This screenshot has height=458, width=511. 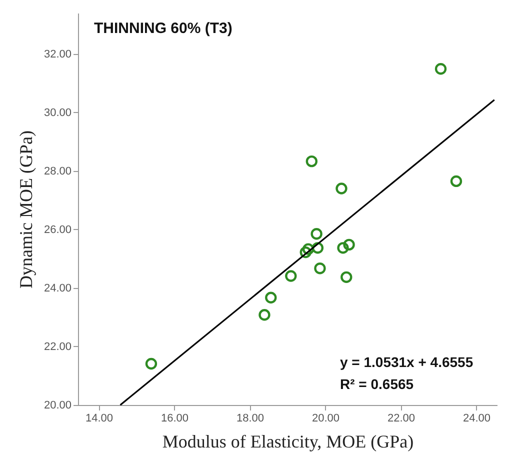 I want to click on y-tick-label: 30.00, so click(x=58, y=112).